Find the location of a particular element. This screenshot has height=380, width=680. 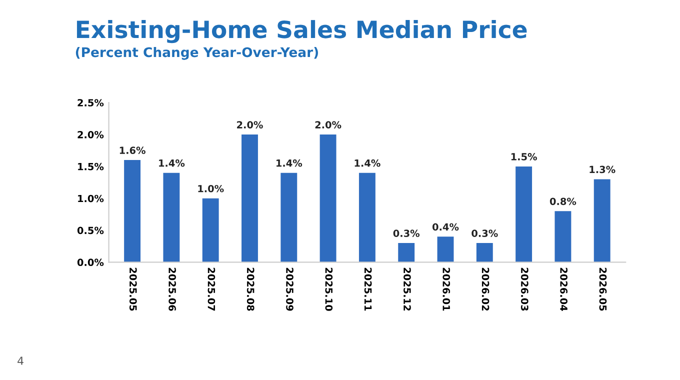

x-tick-label: 2025.08 is located at coordinates (250, 289).